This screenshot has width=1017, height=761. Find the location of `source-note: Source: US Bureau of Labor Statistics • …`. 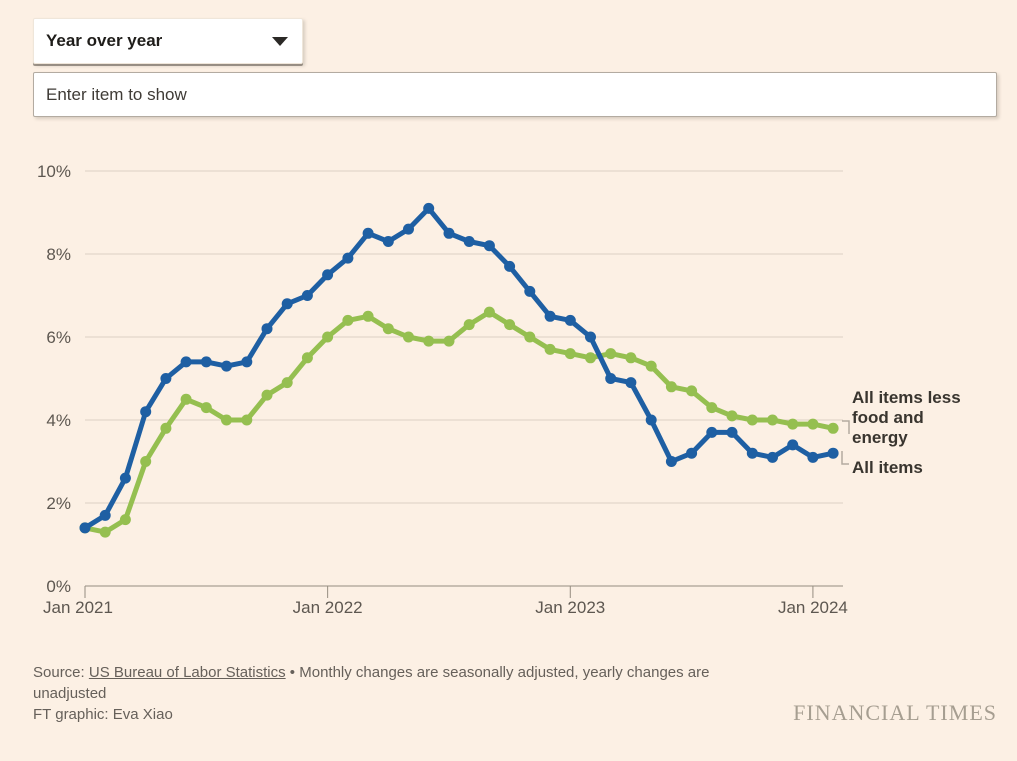

source-note: Source: US Bureau of Labor Statistics • … is located at coordinates (407, 693).